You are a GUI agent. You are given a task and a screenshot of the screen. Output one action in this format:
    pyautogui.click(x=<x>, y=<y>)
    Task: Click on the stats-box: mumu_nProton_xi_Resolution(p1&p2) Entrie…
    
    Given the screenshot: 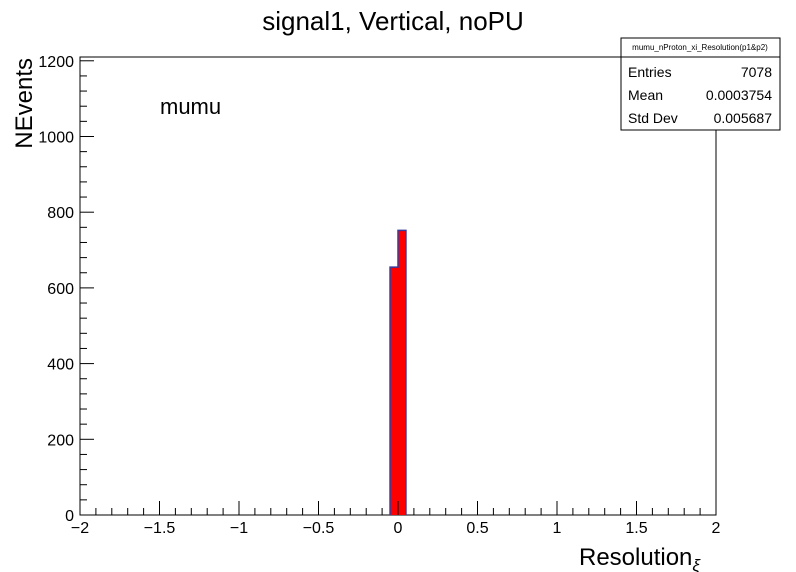 What is the action you would take?
    pyautogui.click(x=700, y=84)
    